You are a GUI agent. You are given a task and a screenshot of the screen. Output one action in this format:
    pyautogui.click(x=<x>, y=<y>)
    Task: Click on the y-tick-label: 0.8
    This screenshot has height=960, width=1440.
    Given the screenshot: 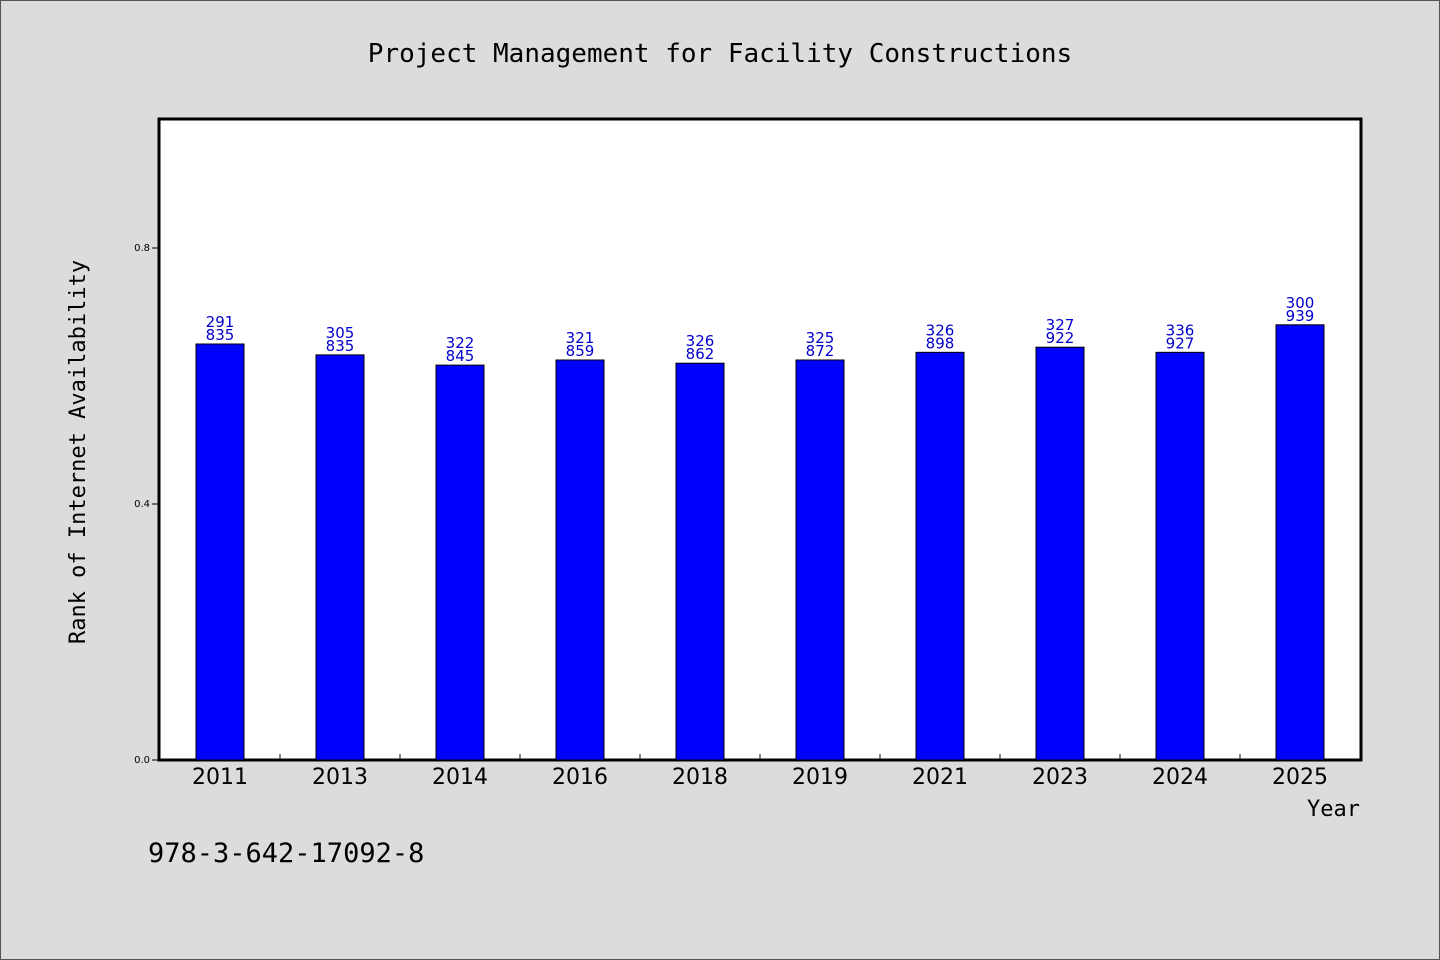 What is the action you would take?
    pyautogui.click(x=142, y=248)
    